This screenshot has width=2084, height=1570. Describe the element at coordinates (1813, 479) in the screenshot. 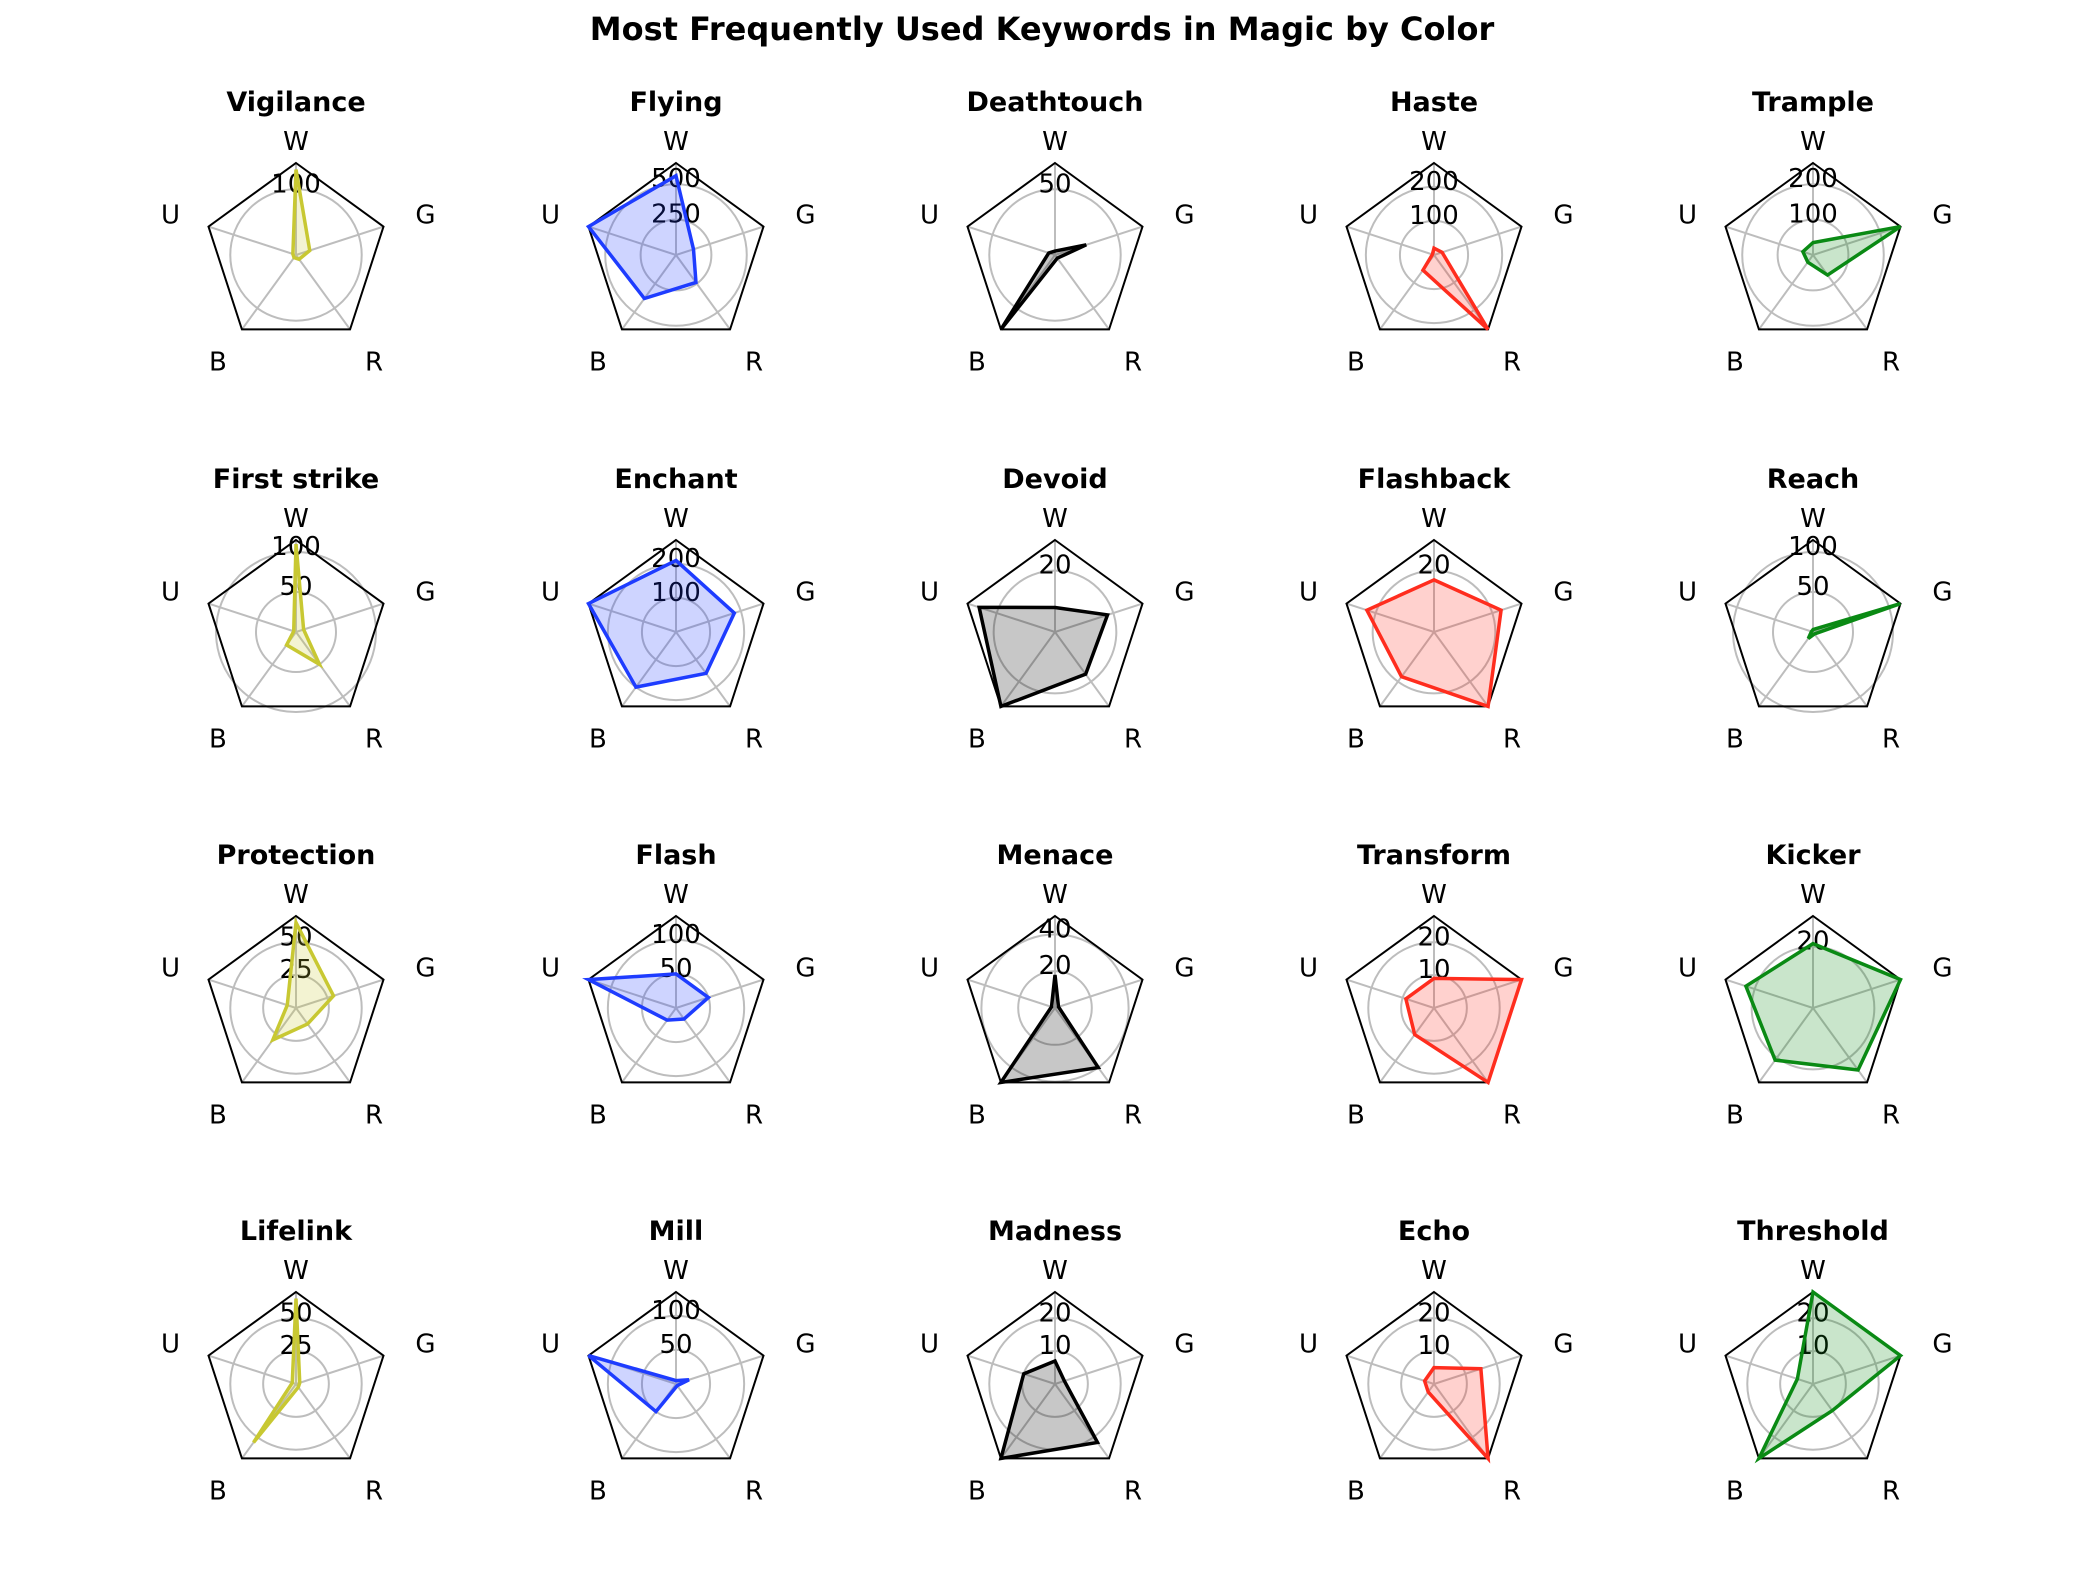

I see `subplot-title: Reach` at that location.